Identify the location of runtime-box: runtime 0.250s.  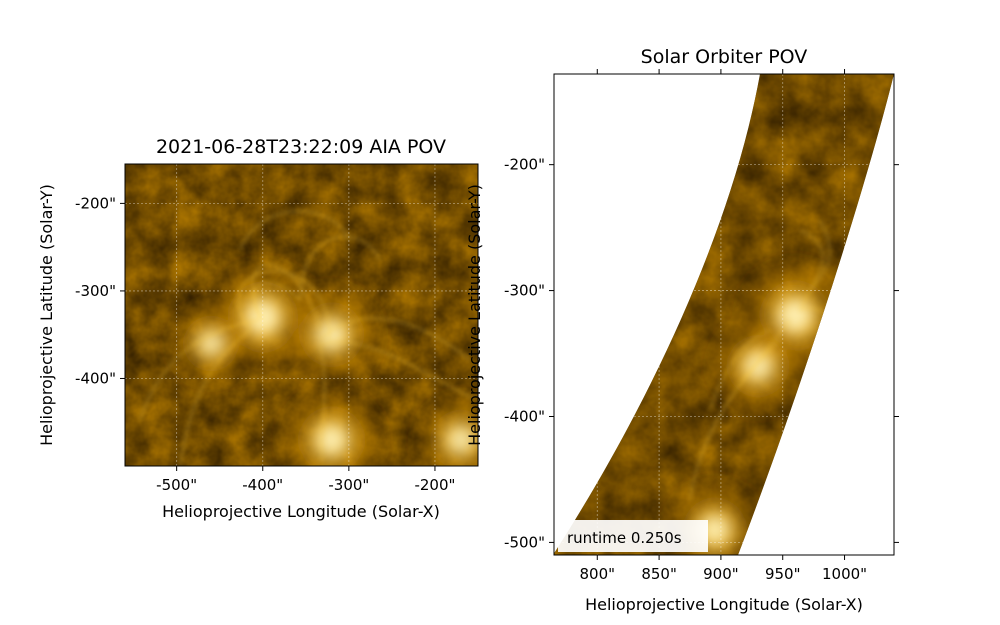
(633, 536).